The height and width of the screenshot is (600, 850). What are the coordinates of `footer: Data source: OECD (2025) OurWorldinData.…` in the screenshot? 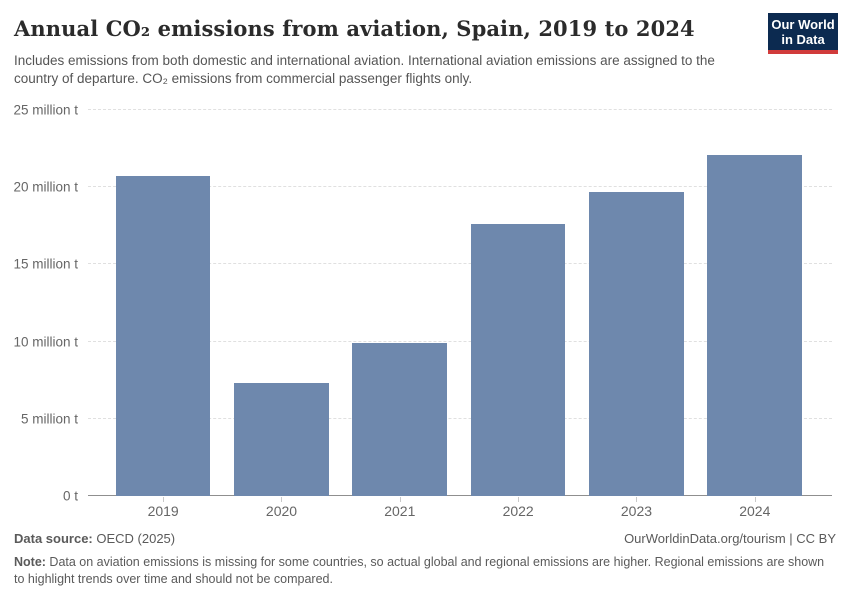 It's located at (425, 565).